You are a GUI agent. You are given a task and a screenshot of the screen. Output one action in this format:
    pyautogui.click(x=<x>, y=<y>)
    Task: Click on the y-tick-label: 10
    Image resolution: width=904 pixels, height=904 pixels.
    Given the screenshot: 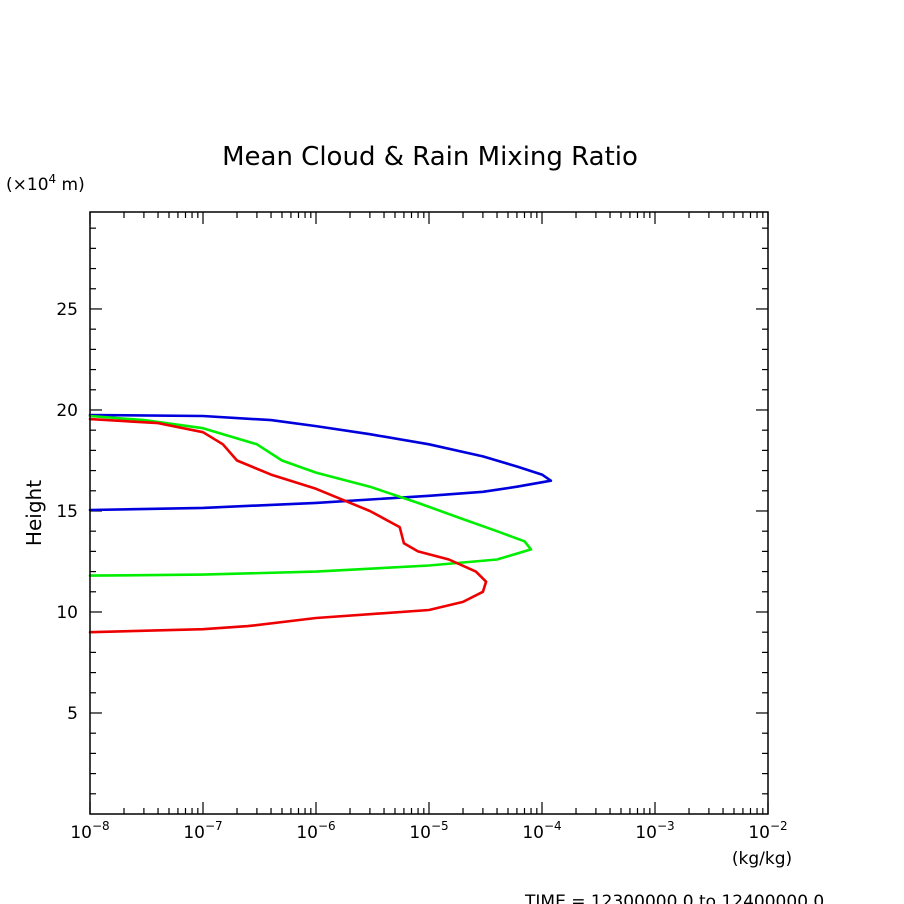 What is the action you would take?
    pyautogui.click(x=67, y=613)
    